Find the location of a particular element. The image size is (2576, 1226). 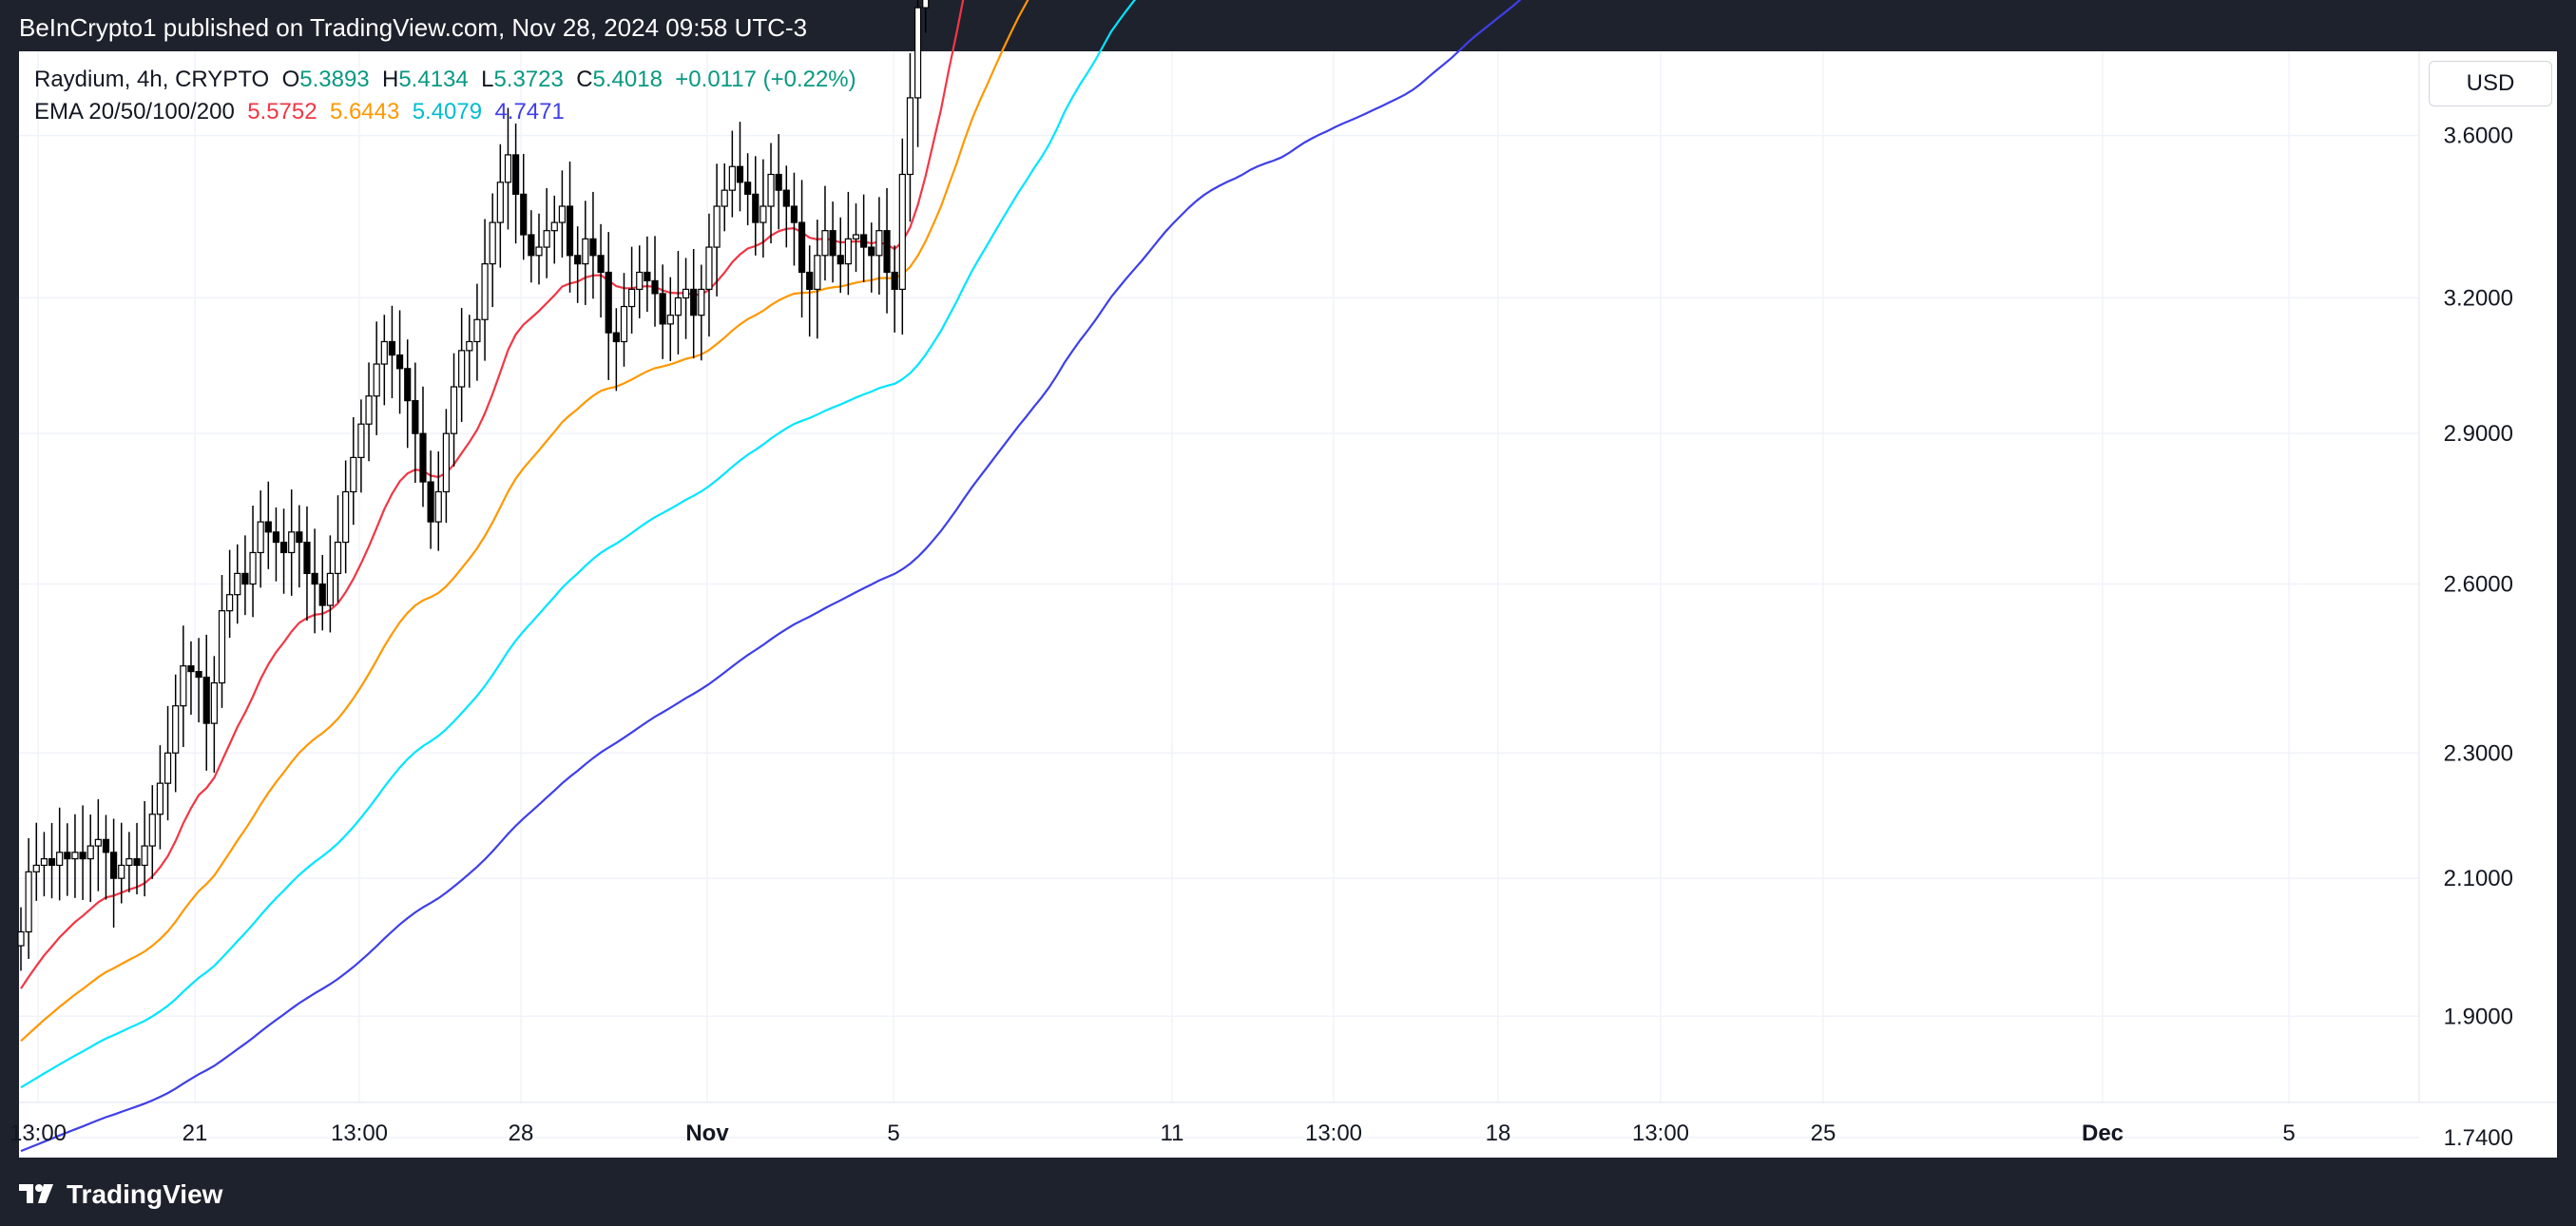

x-tick-label: 18 is located at coordinates (1499, 1134).